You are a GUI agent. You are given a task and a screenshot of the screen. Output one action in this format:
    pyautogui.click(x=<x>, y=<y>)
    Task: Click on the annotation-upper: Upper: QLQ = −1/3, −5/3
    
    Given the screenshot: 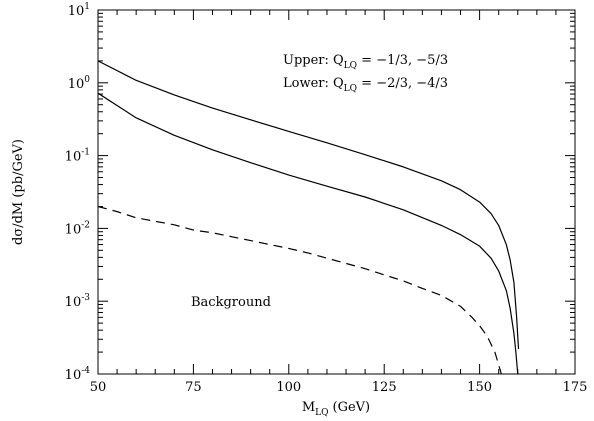 What is the action you would take?
    pyautogui.click(x=365, y=62)
    